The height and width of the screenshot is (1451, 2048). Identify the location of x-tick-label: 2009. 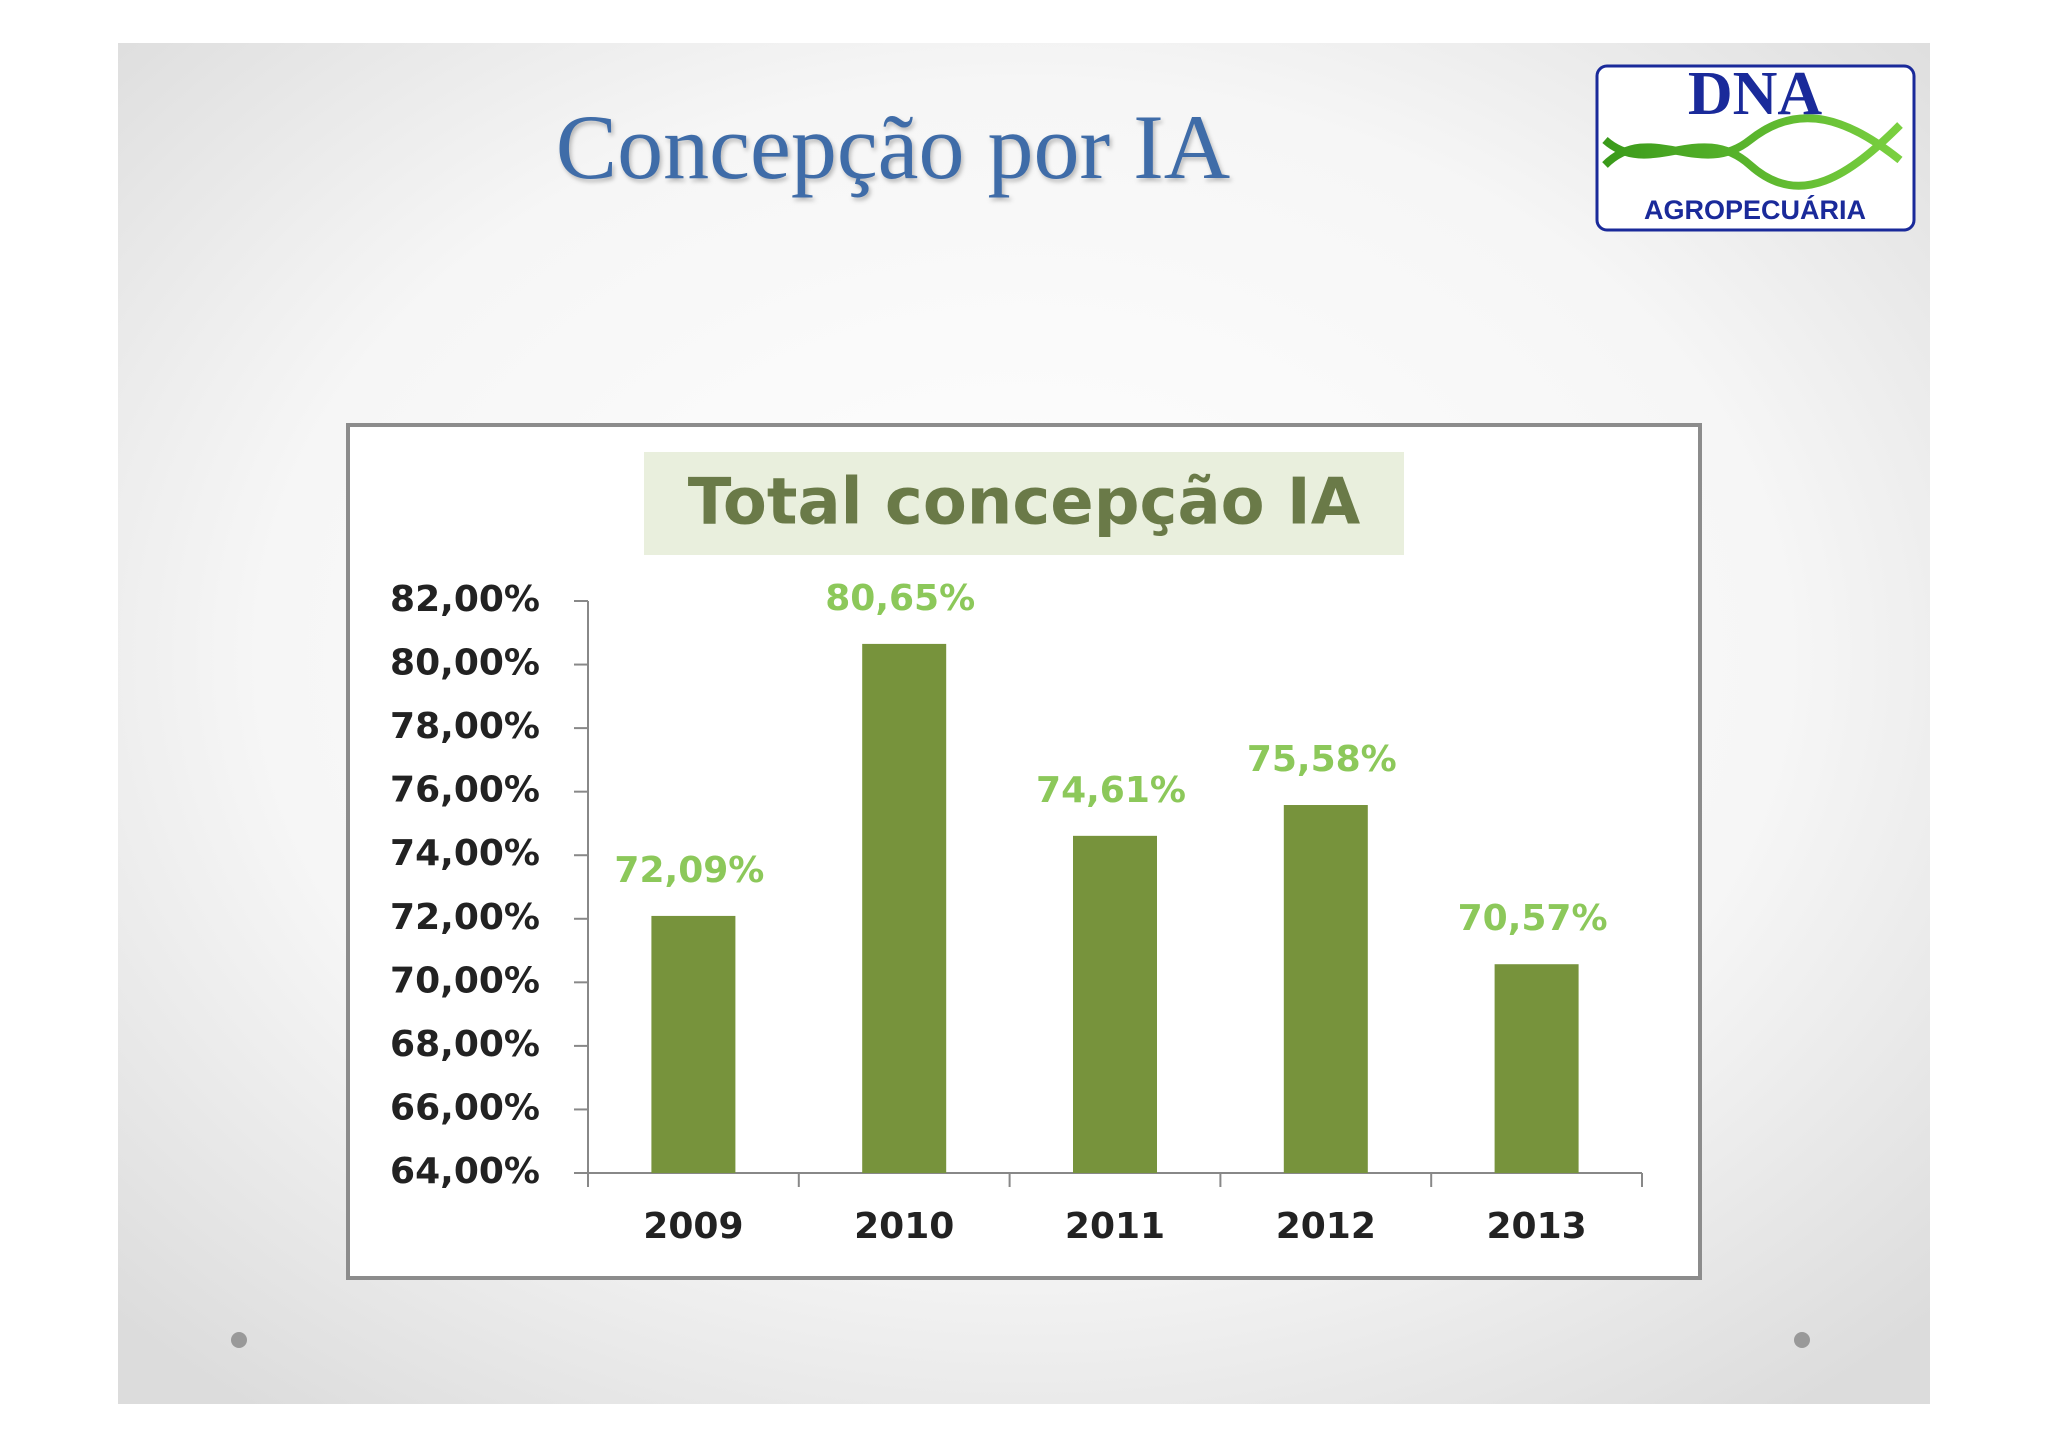
(693, 1226).